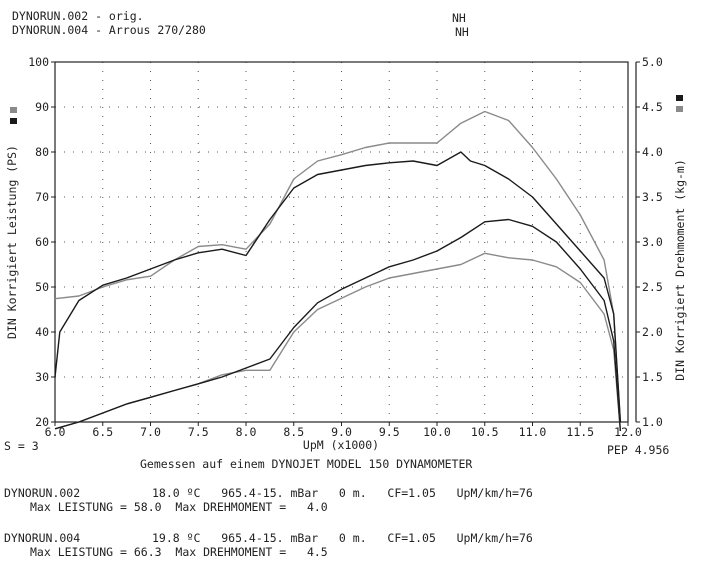 Image resolution: width=703 pixels, height=567 pixels. I want to click on header-nh2: NH, so click(462, 32).